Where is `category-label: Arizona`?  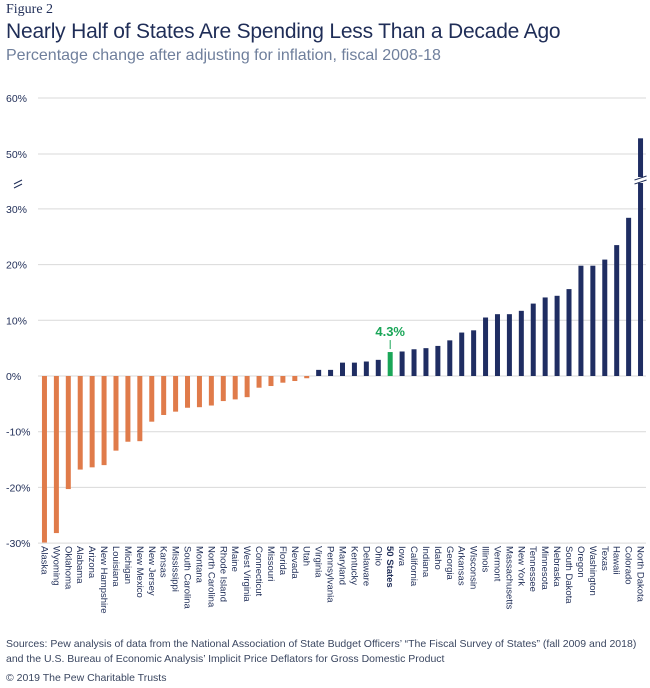
category-label: Arizona is located at coordinates (91, 562).